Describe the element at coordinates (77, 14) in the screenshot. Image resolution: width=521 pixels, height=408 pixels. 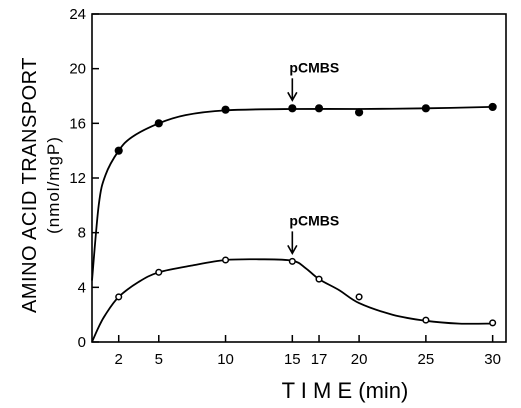
I see `y-tick-label: 24` at that location.